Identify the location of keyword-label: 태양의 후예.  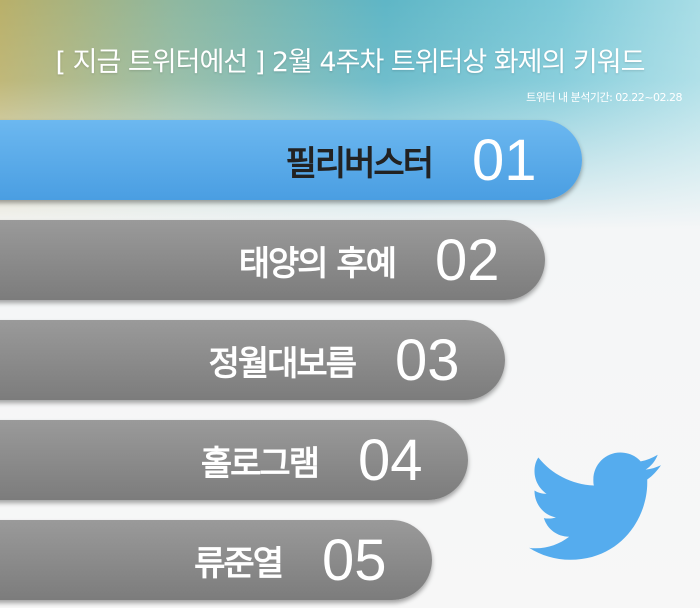
(317, 263).